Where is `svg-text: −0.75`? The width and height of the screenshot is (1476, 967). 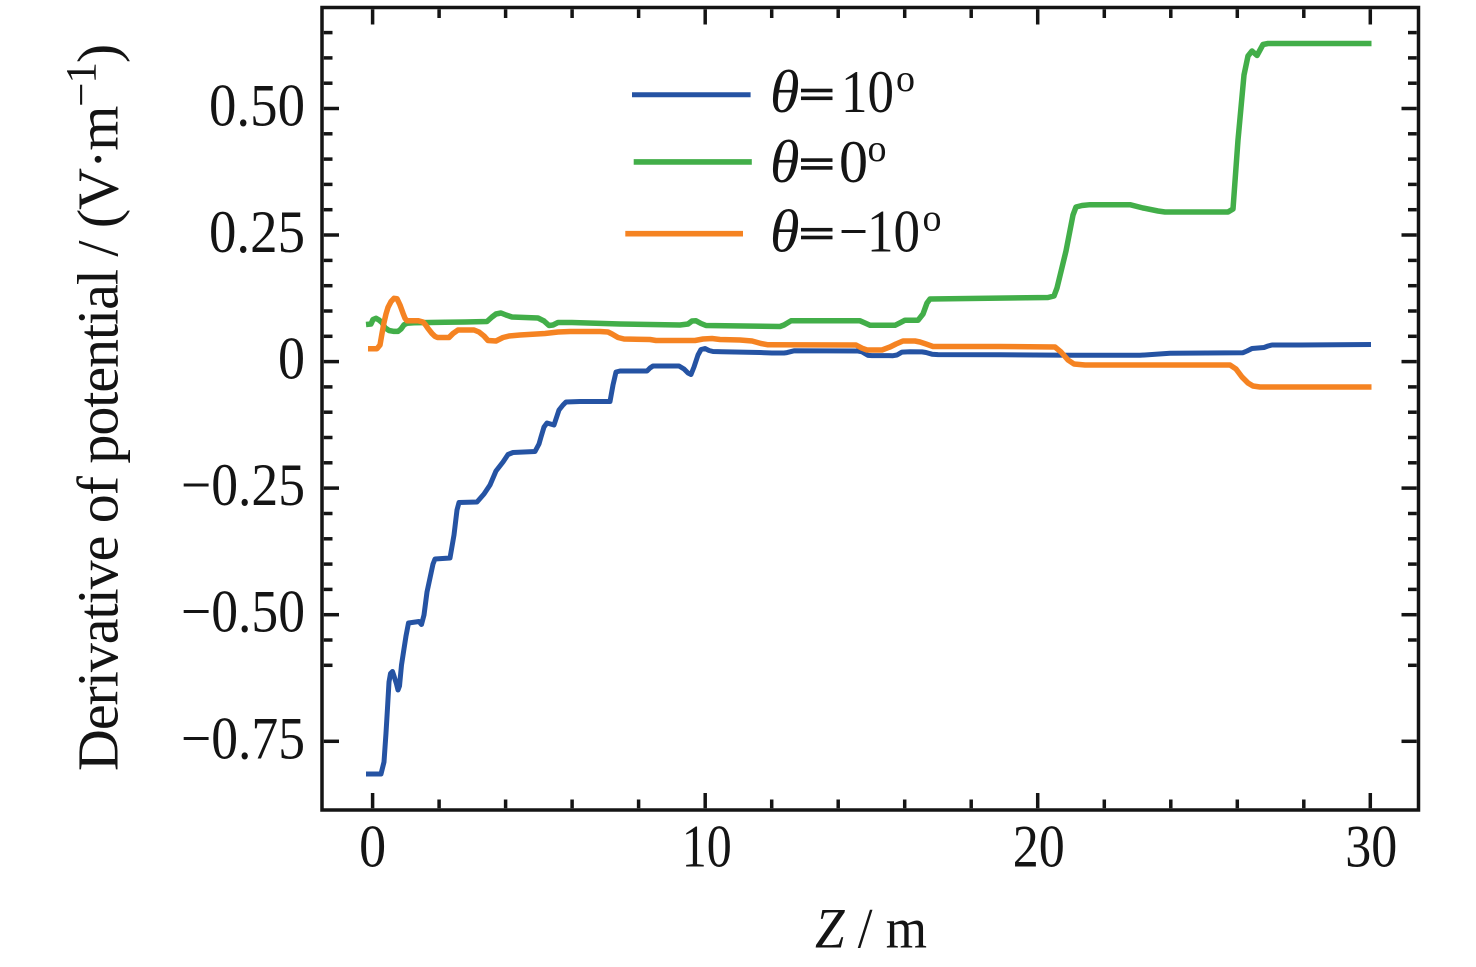
svg-text: −0.75 is located at coordinates (243, 738).